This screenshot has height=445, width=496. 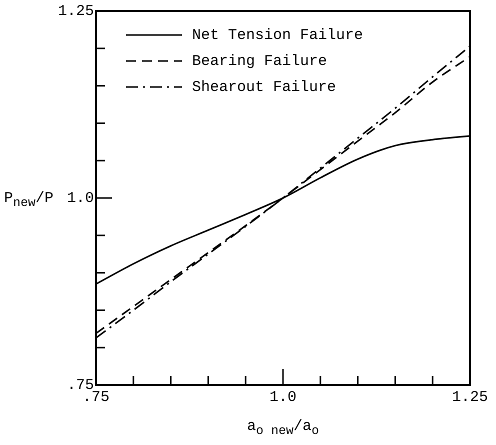 I want to click on y-axis-title: P$_{new}$/P, so click(x=29, y=200).